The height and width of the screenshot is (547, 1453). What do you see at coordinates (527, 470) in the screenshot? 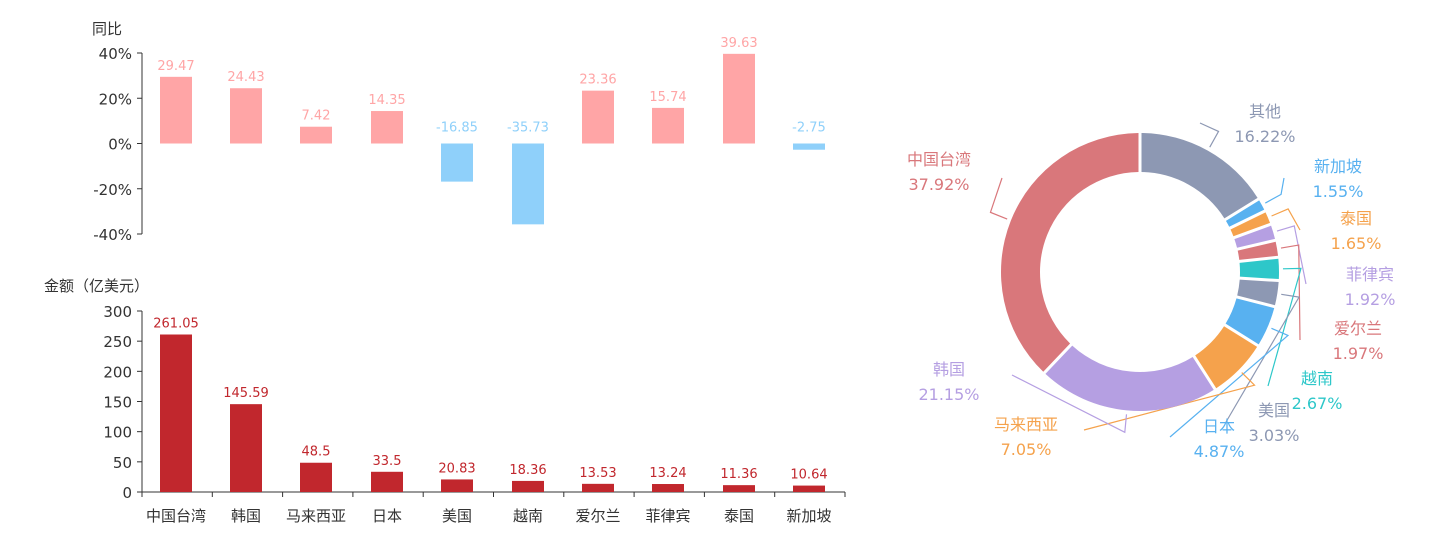
I see `bottom-bar-value-label: 18.36` at bounding box center [527, 470].